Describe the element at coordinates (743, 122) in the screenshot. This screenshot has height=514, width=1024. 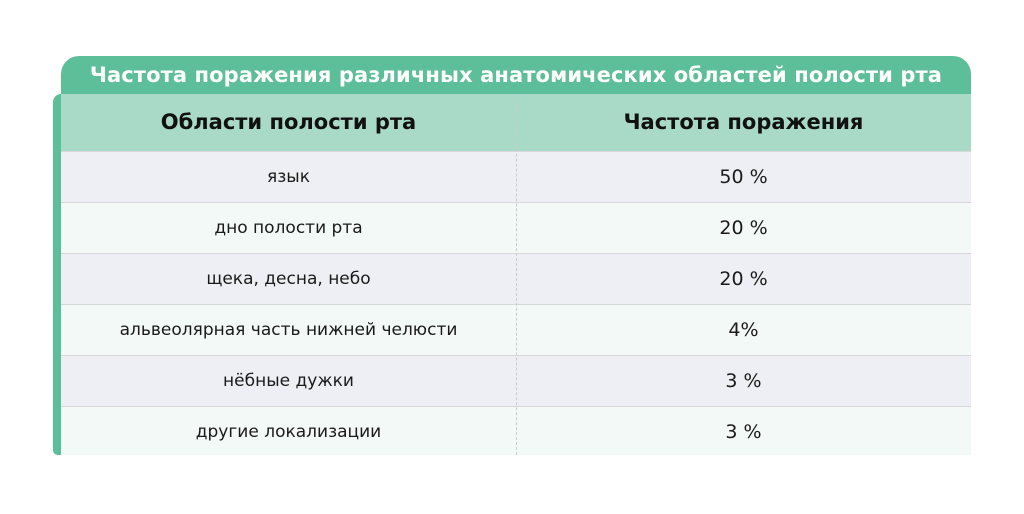
I see `header-frequency: Частота поражения` at that location.